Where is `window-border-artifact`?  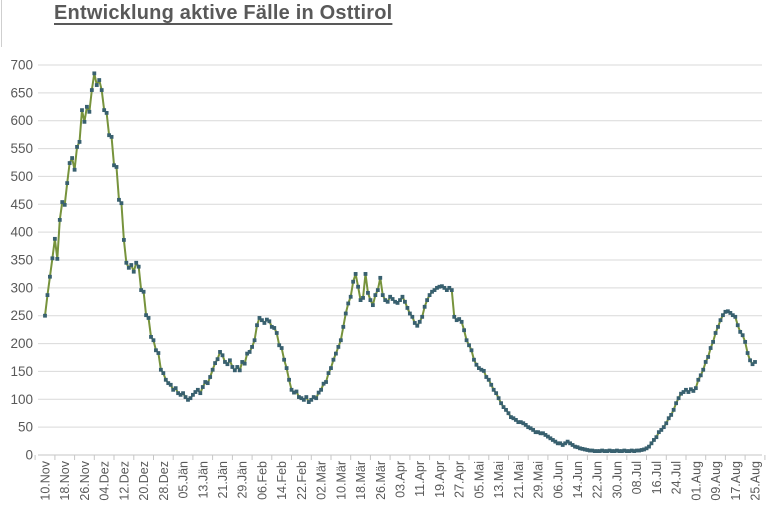
window-border-artifact is located at coordinates (1, 23).